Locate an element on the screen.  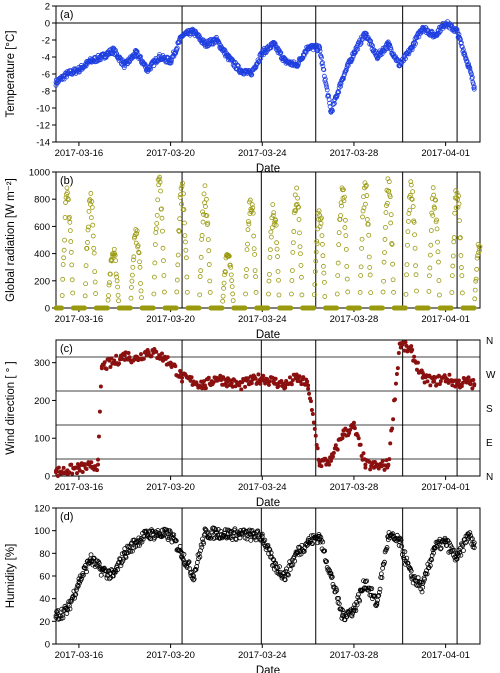
y-tick-label: 120 is located at coordinates (42, 509).